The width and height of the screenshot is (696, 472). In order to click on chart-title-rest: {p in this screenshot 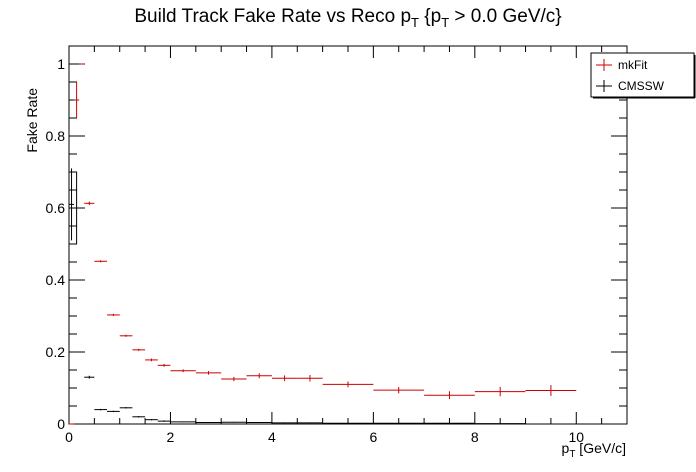, I will do `click(430, 16)`.